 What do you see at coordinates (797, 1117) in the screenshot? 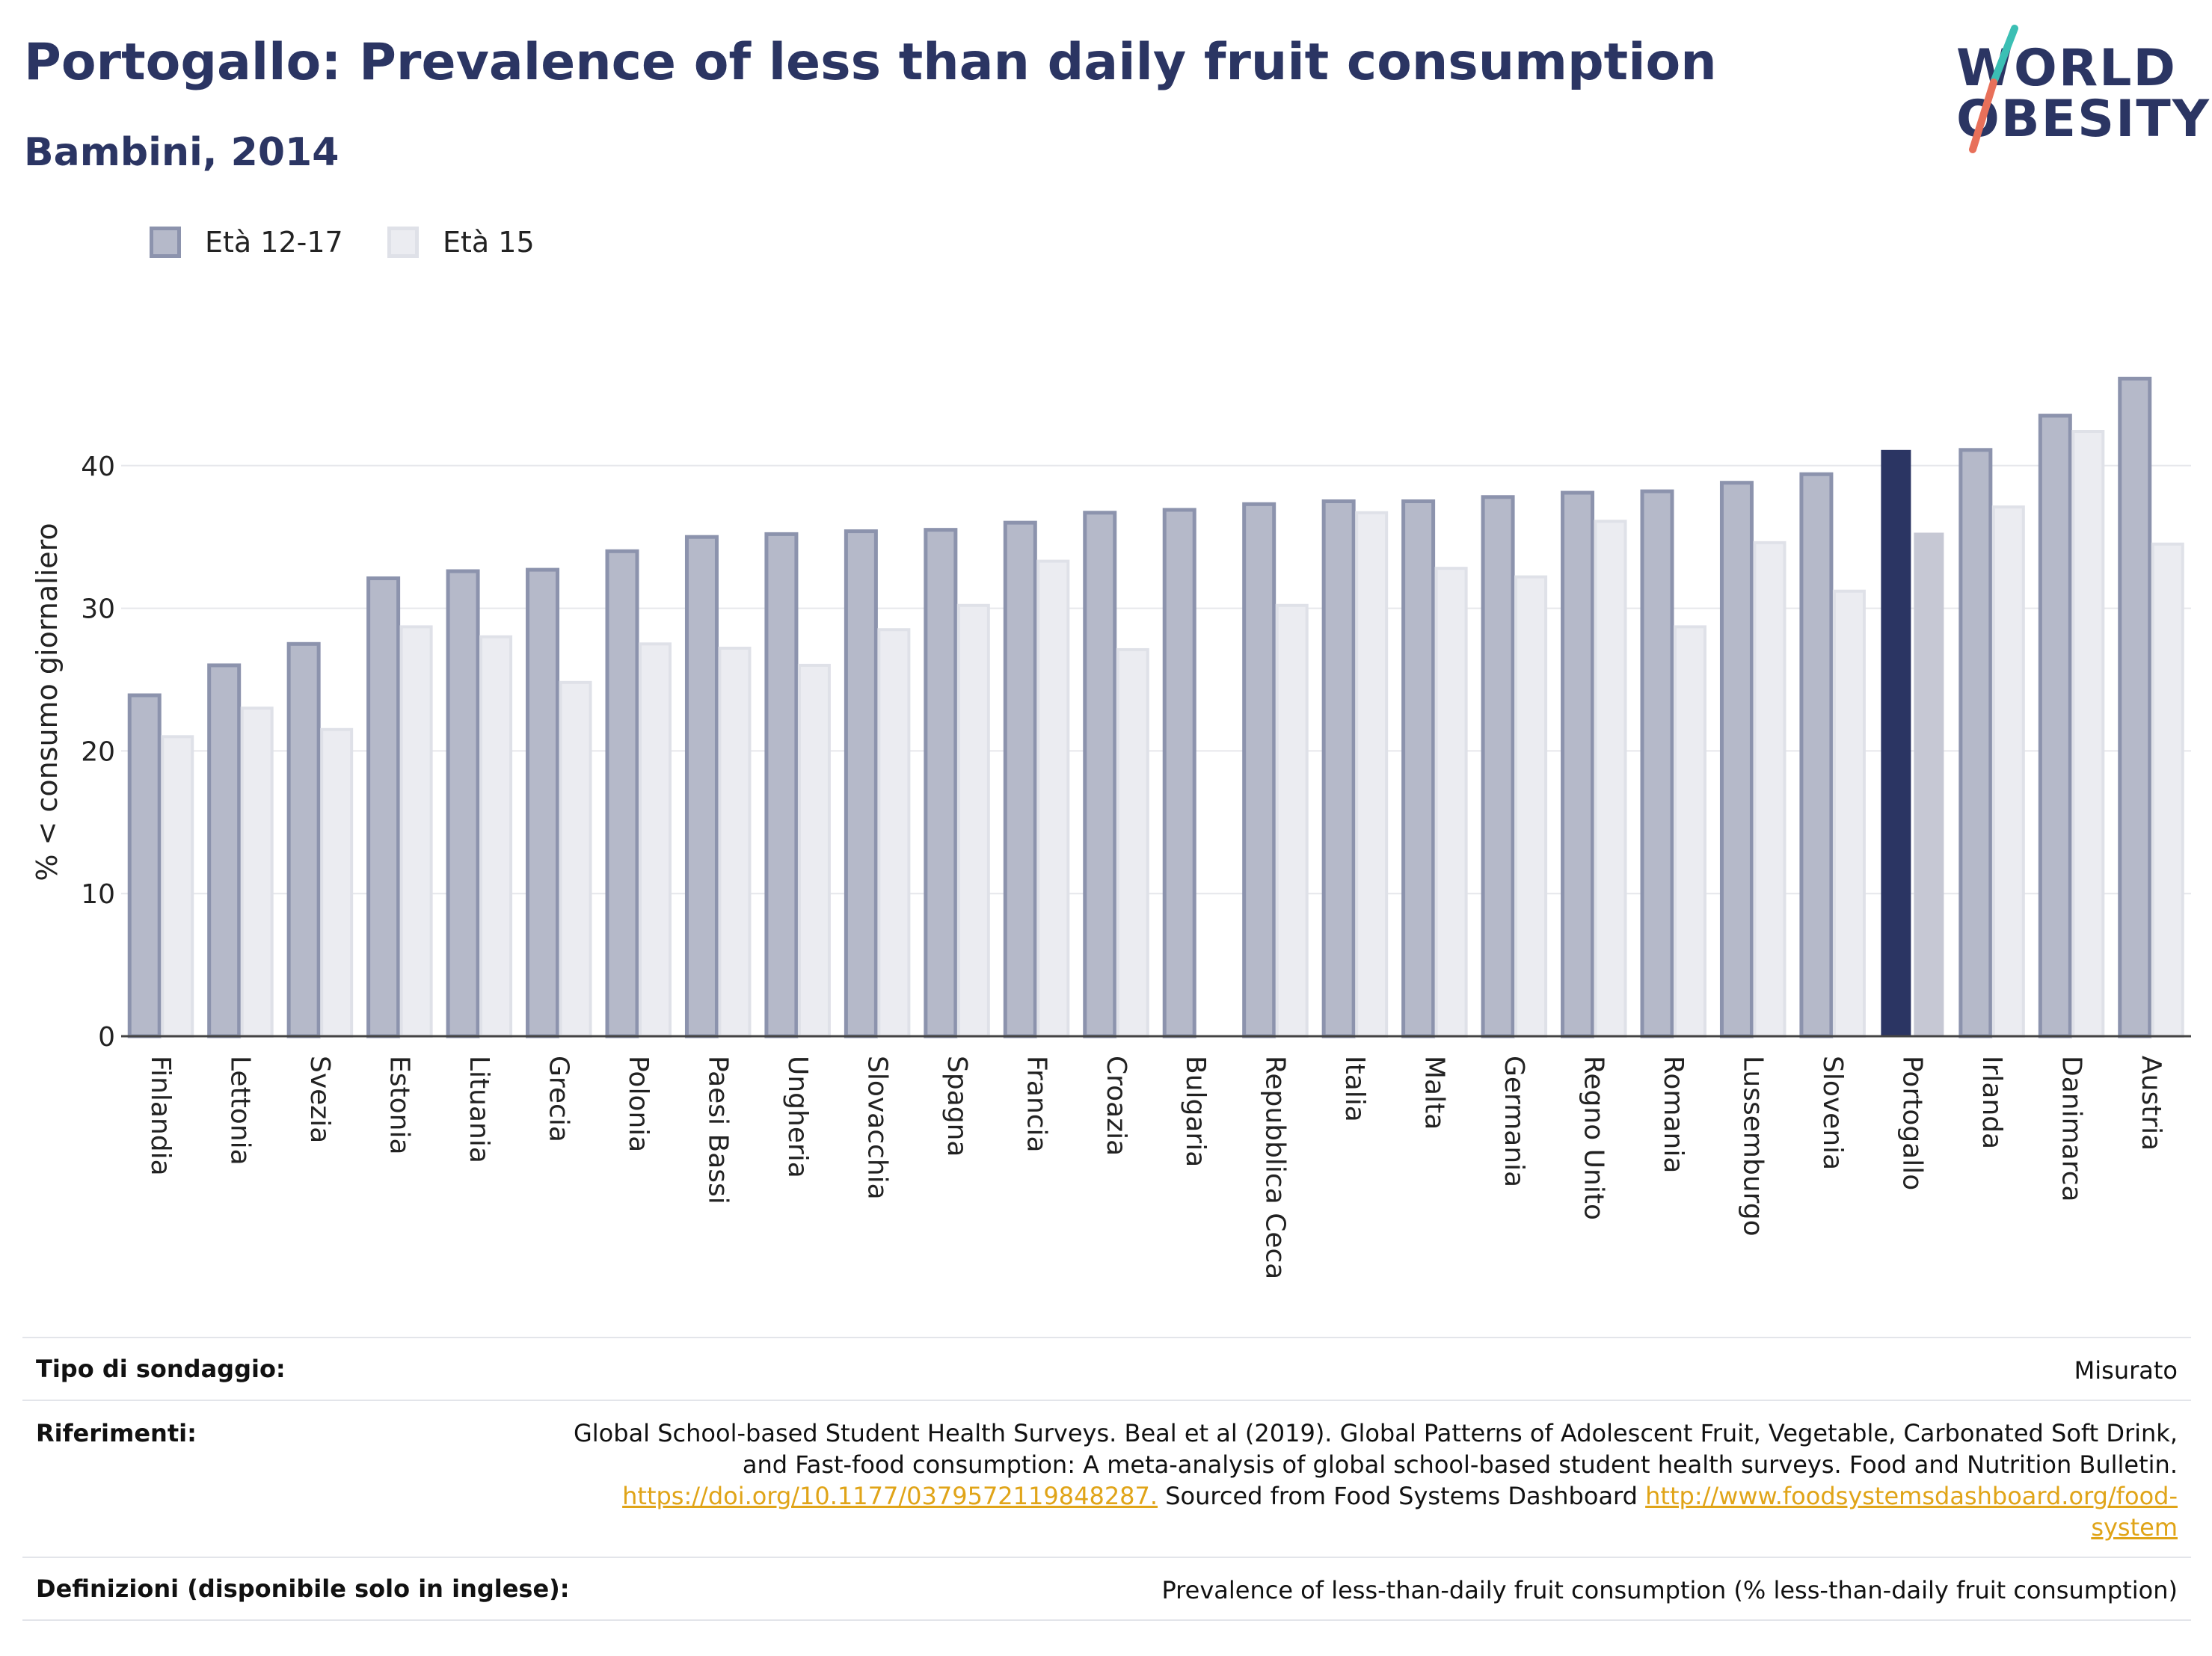
I see `x-tick-label-ungheria: Ungheria` at bounding box center [797, 1117].